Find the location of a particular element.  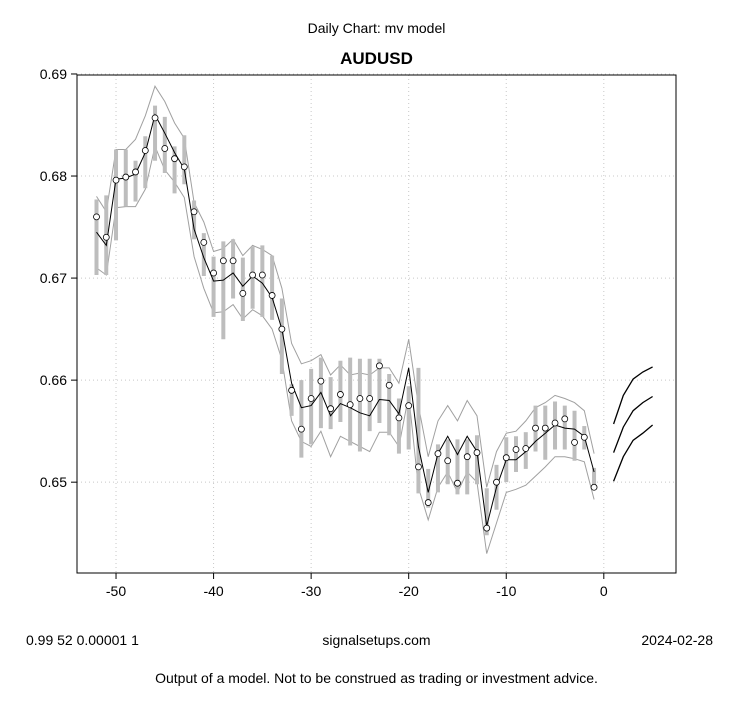

x-tick-label: -50 is located at coordinates (116, 591).